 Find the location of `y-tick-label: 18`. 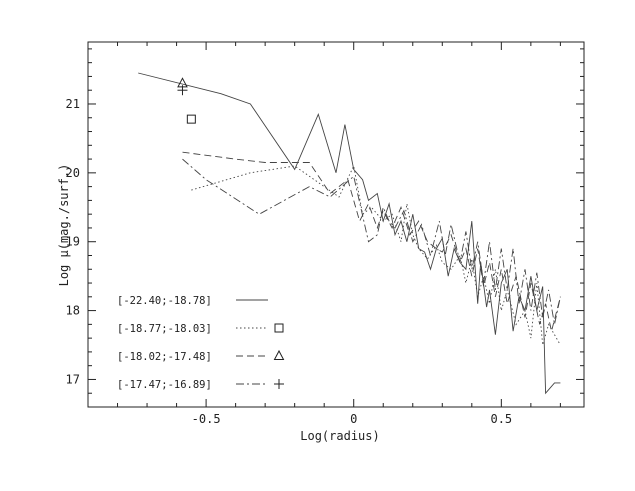

y-tick-label: 18 is located at coordinates (73, 311).